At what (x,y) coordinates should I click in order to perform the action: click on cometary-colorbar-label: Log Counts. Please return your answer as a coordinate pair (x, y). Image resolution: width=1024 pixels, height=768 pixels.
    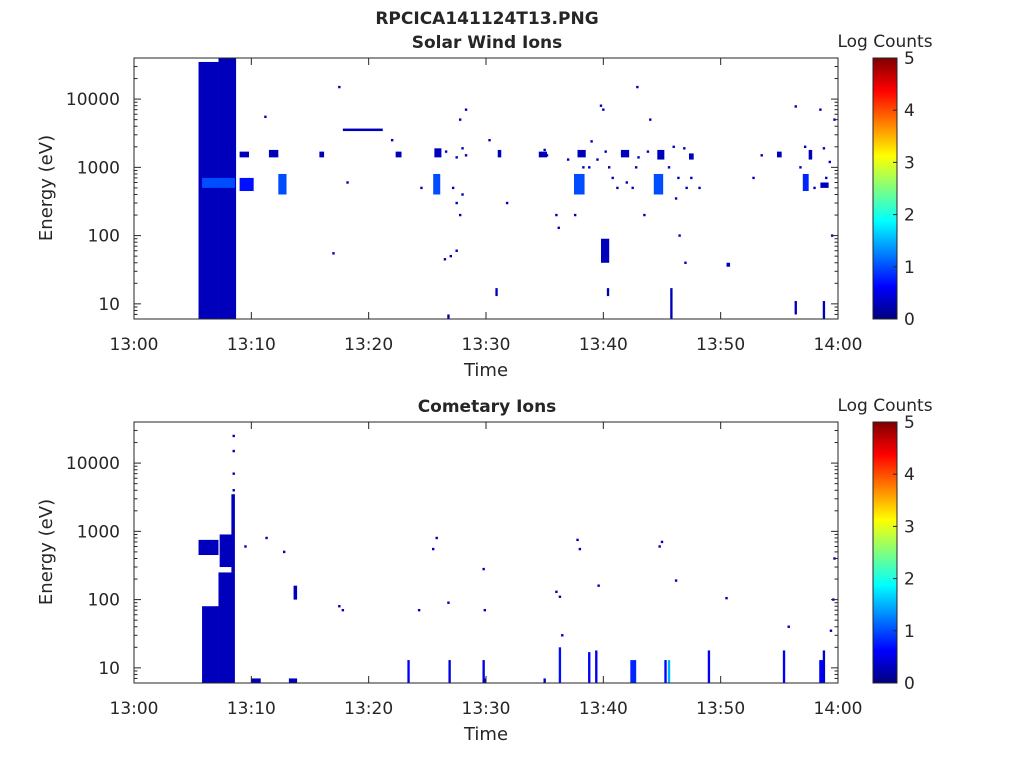
    Looking at the image, I should click on (884, 406).